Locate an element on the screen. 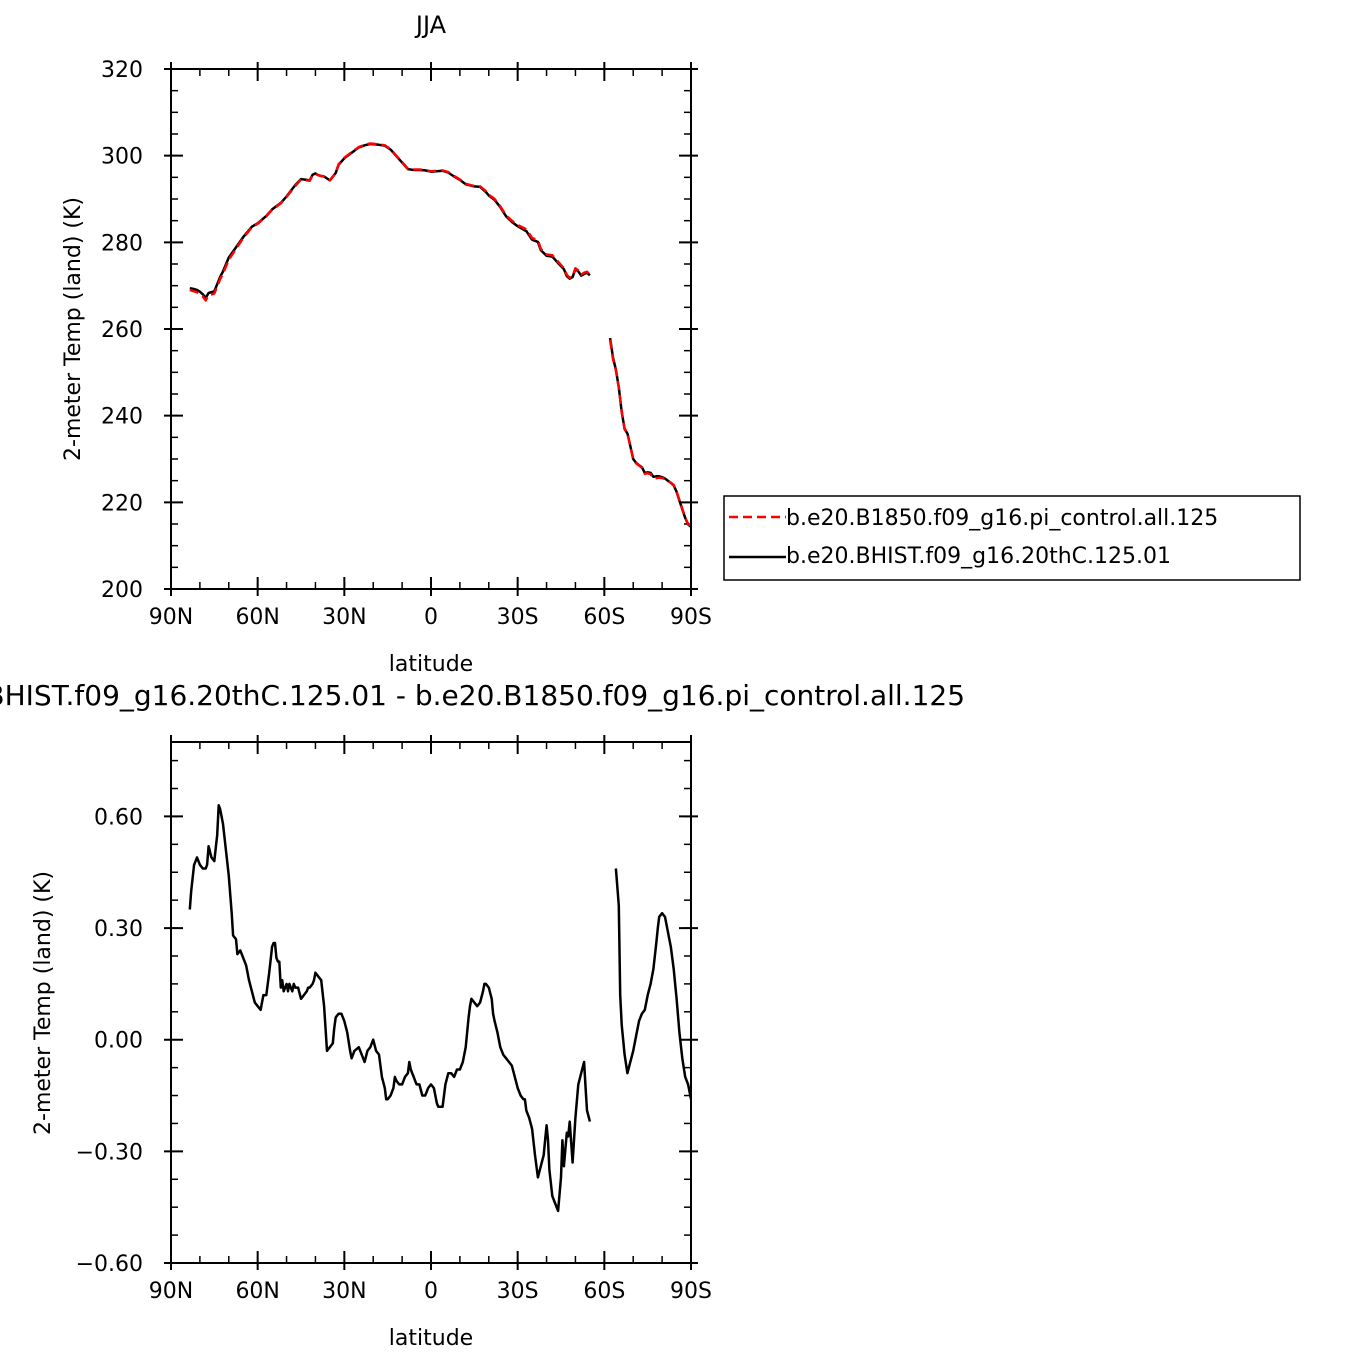 The width and height of the screenshot is (1358, 1358). y-tick-label: −0.30 is located at coordinates (109, 1152).